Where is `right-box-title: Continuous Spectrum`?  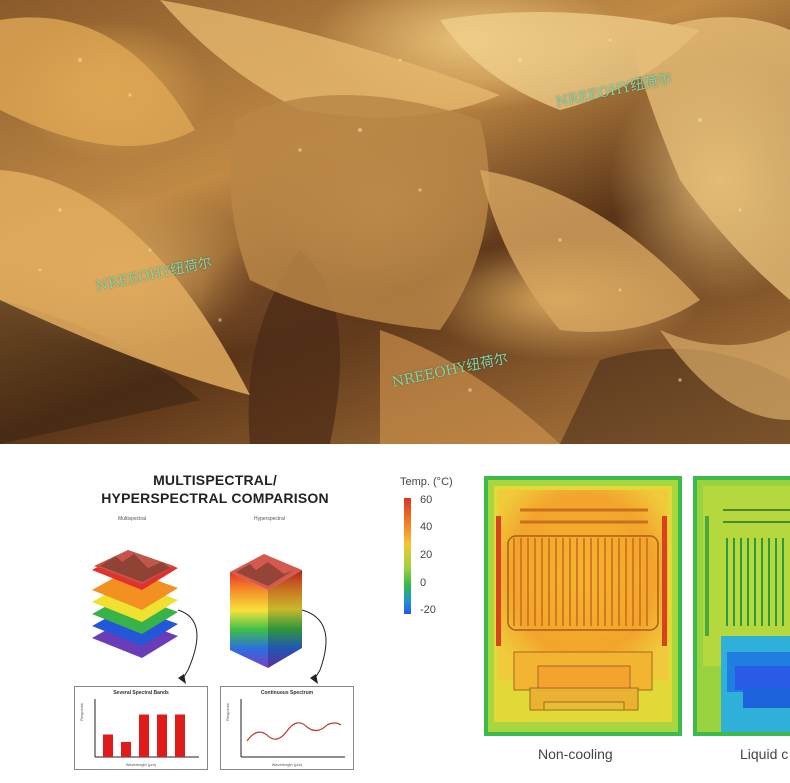 right-box-title: Continuous Spectrum is located at coordinates (287, 693).